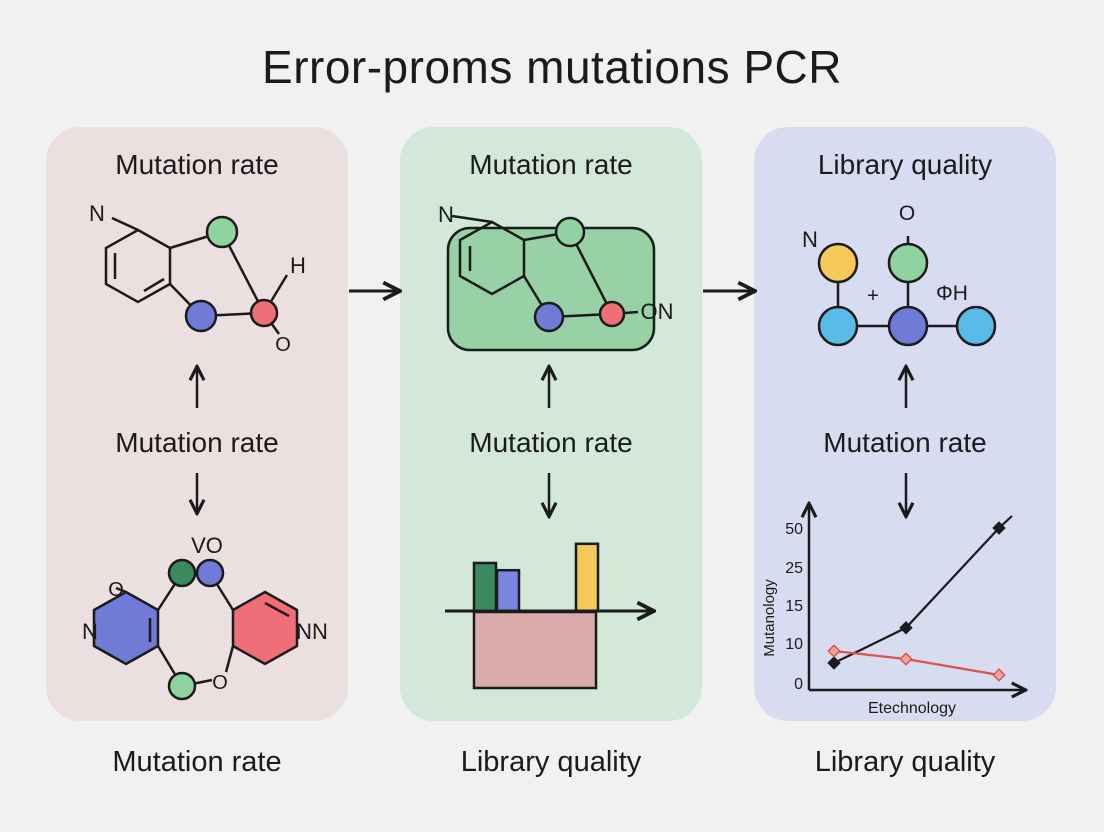 This screenshot has width=1104, height=832. What do you see at coordinates (535, 650) in the screenshot?
I see `bar-chart-base-block` at bounding box center [535, 650].